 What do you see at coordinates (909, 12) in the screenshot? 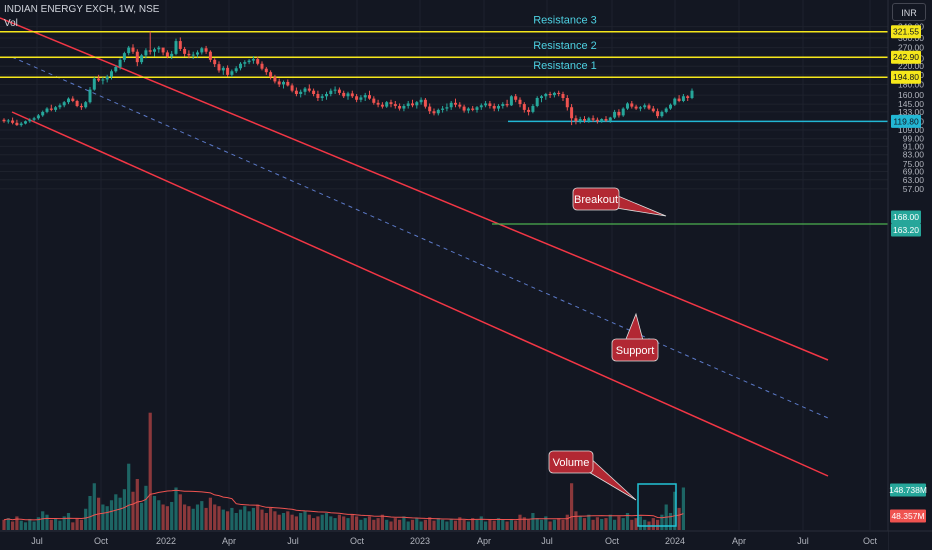
I see `currency-button: INR` at bounding box center [909, 12].